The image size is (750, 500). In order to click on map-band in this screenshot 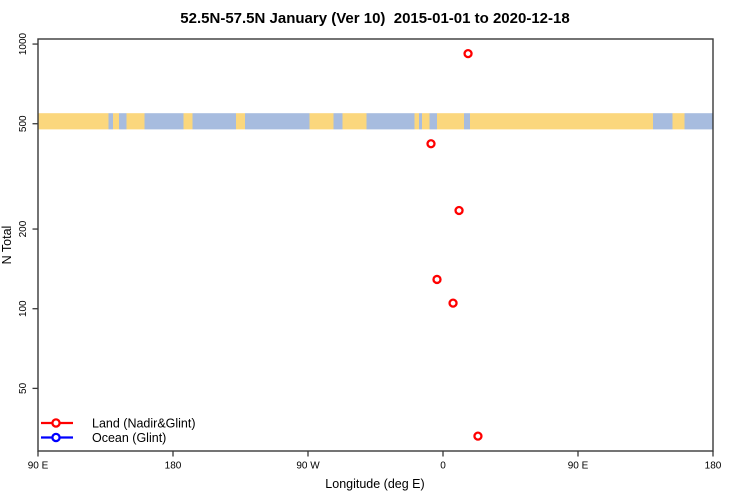, I will do `click(375, 121)`.